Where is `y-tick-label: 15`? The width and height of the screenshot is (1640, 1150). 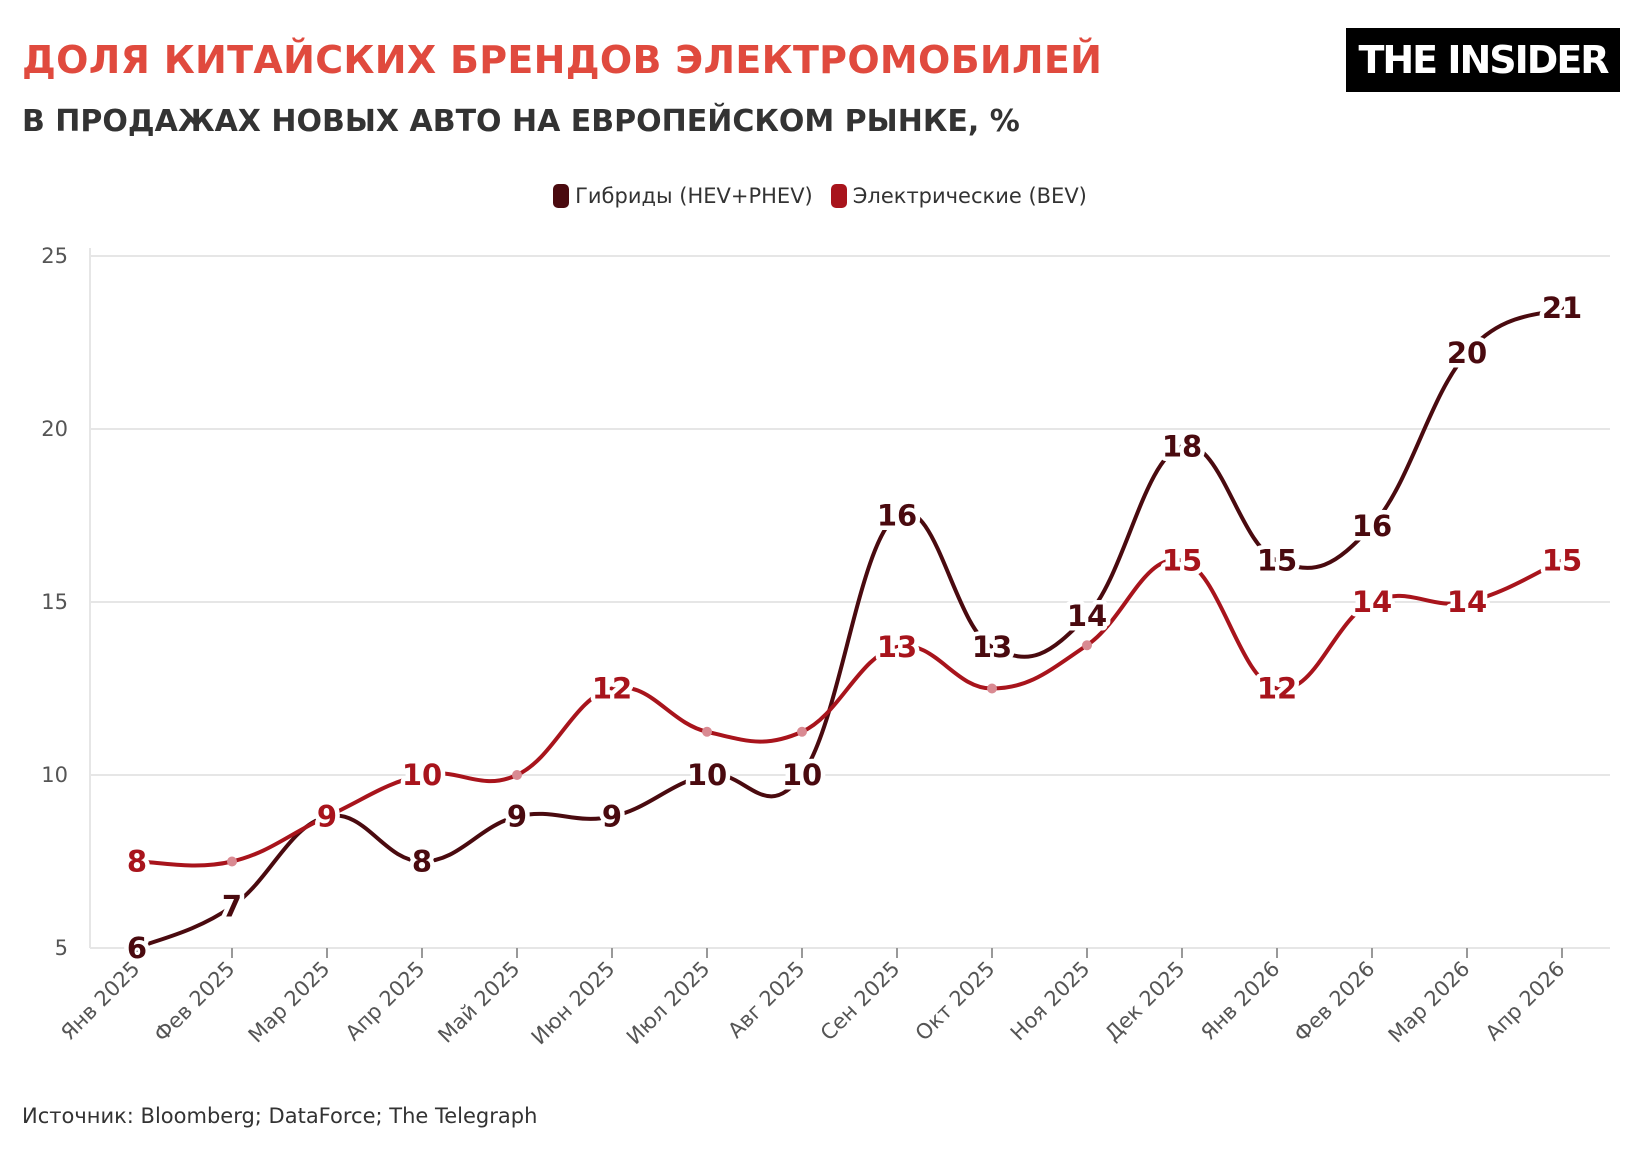 y-tick-label: 15 is located at coordinates (54, 602).